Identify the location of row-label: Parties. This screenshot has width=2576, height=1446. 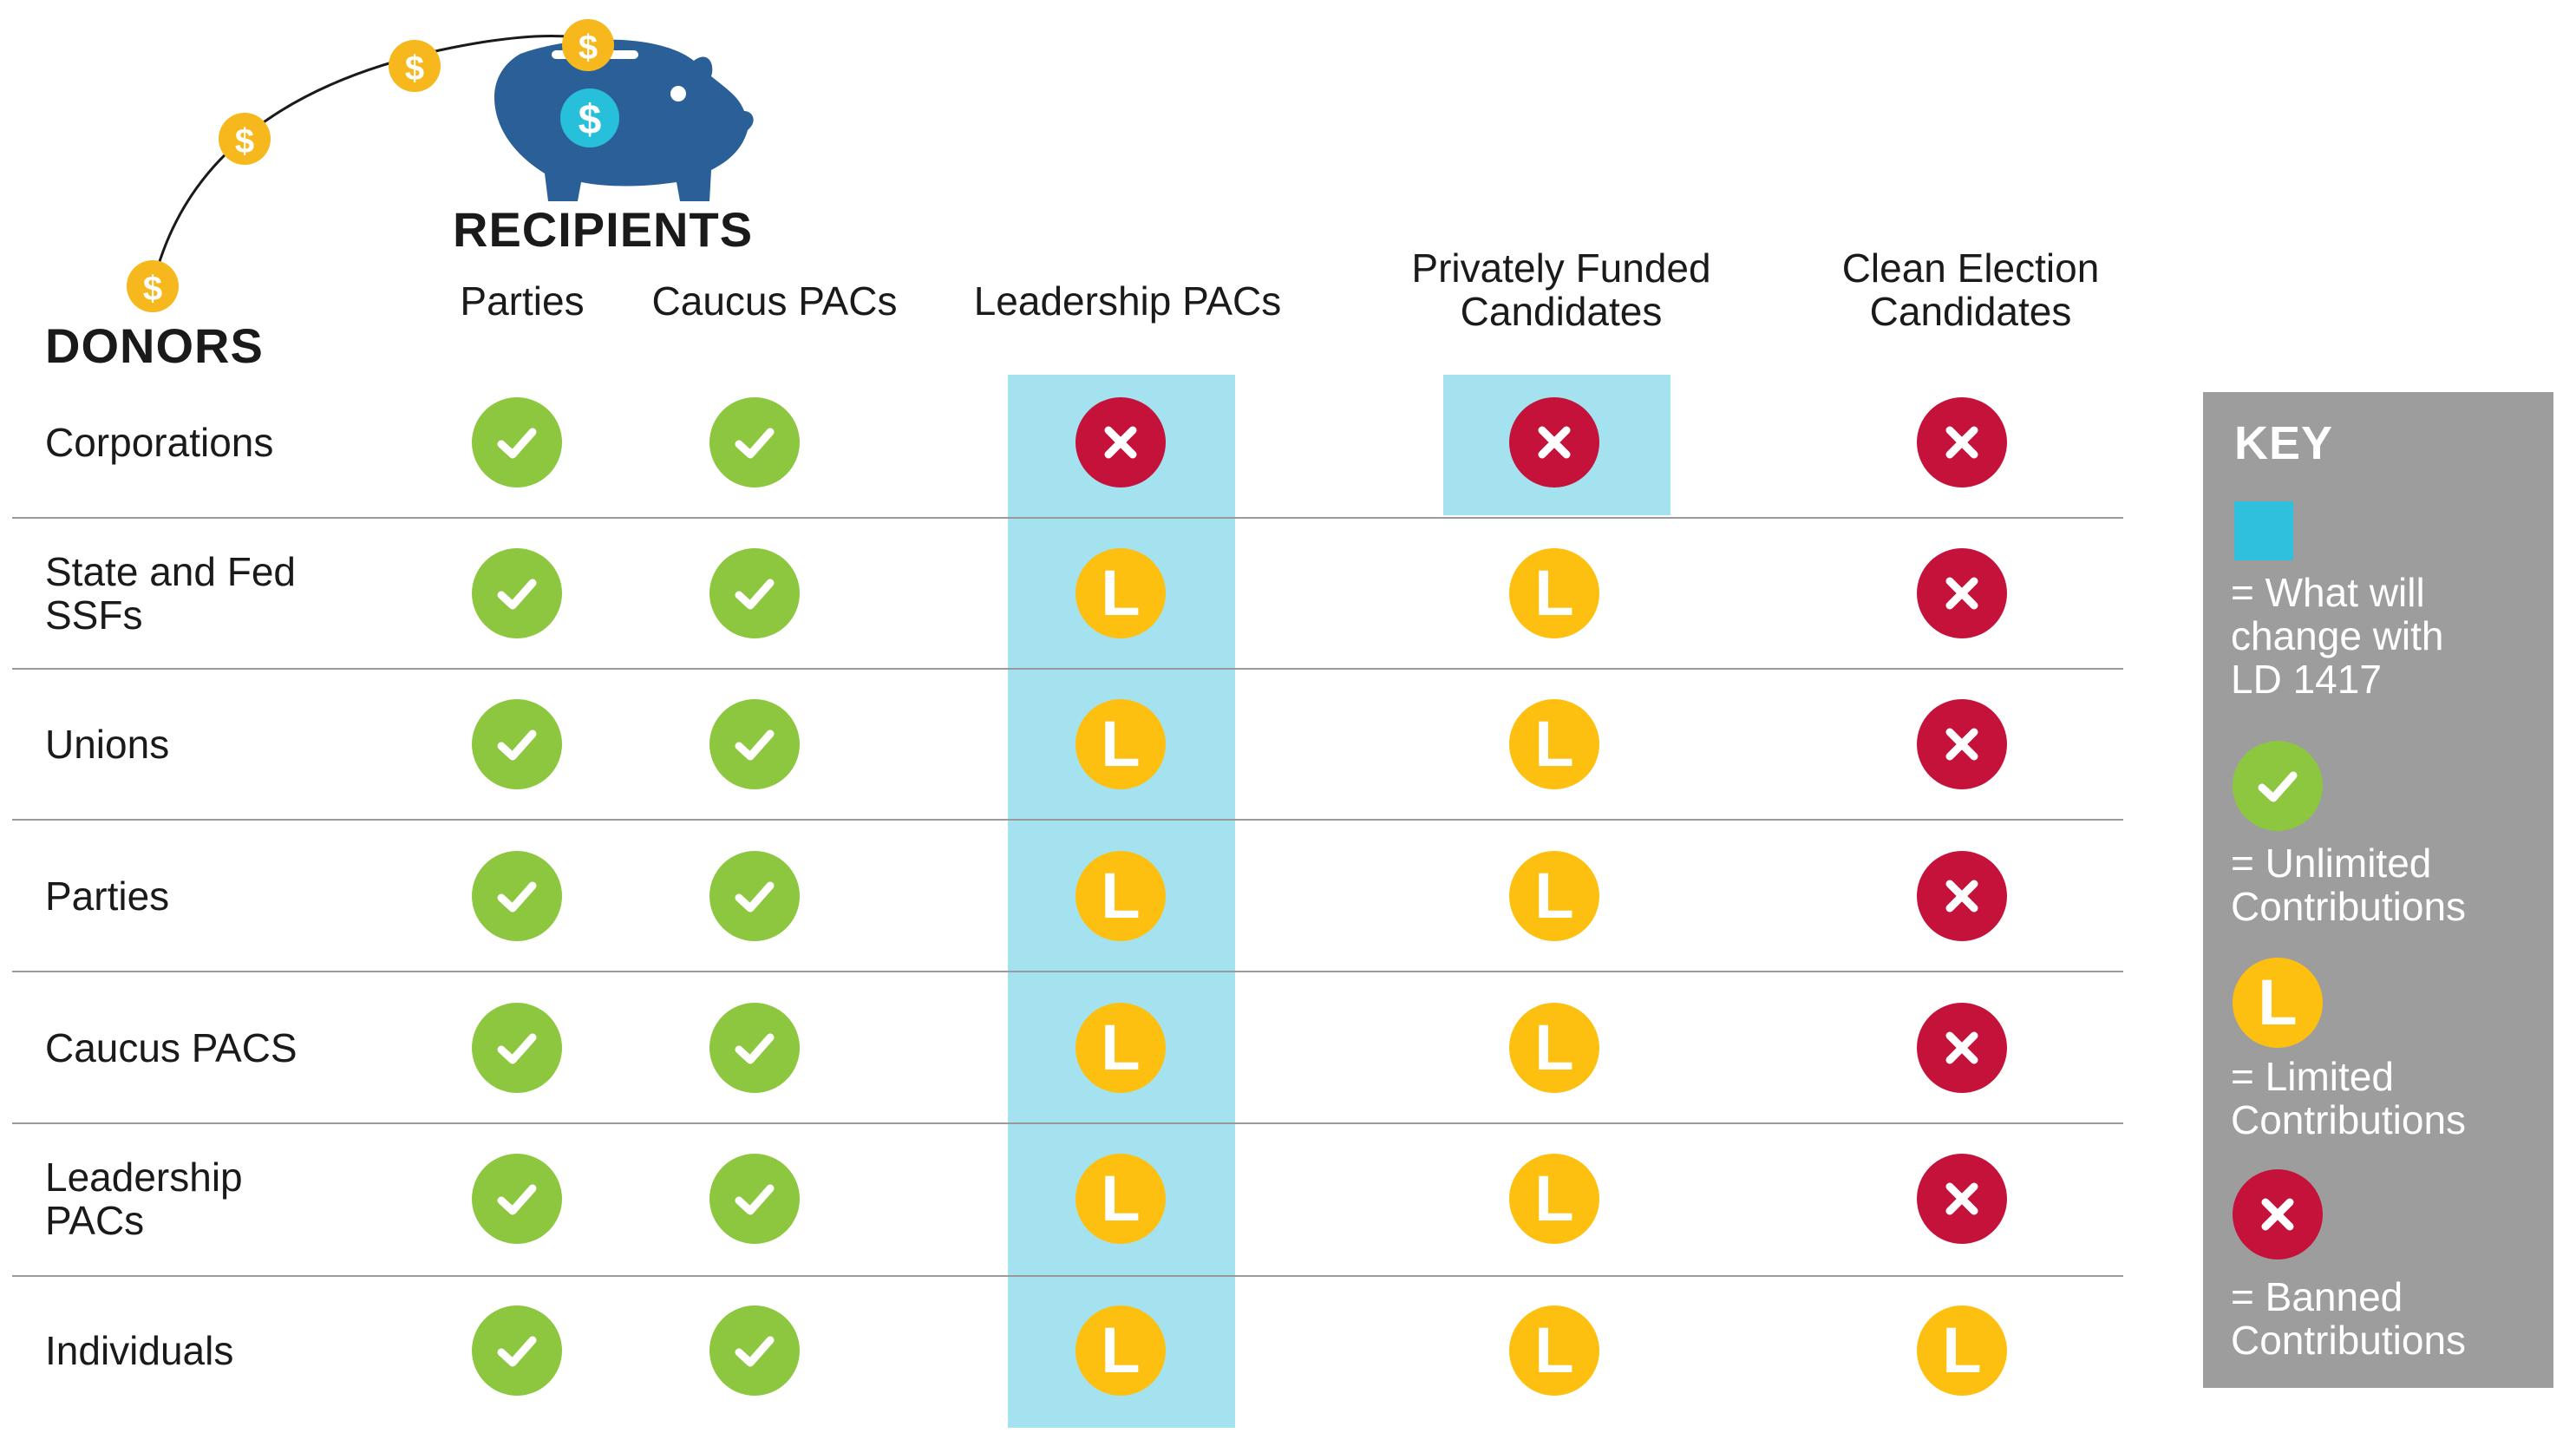
(107, 896).